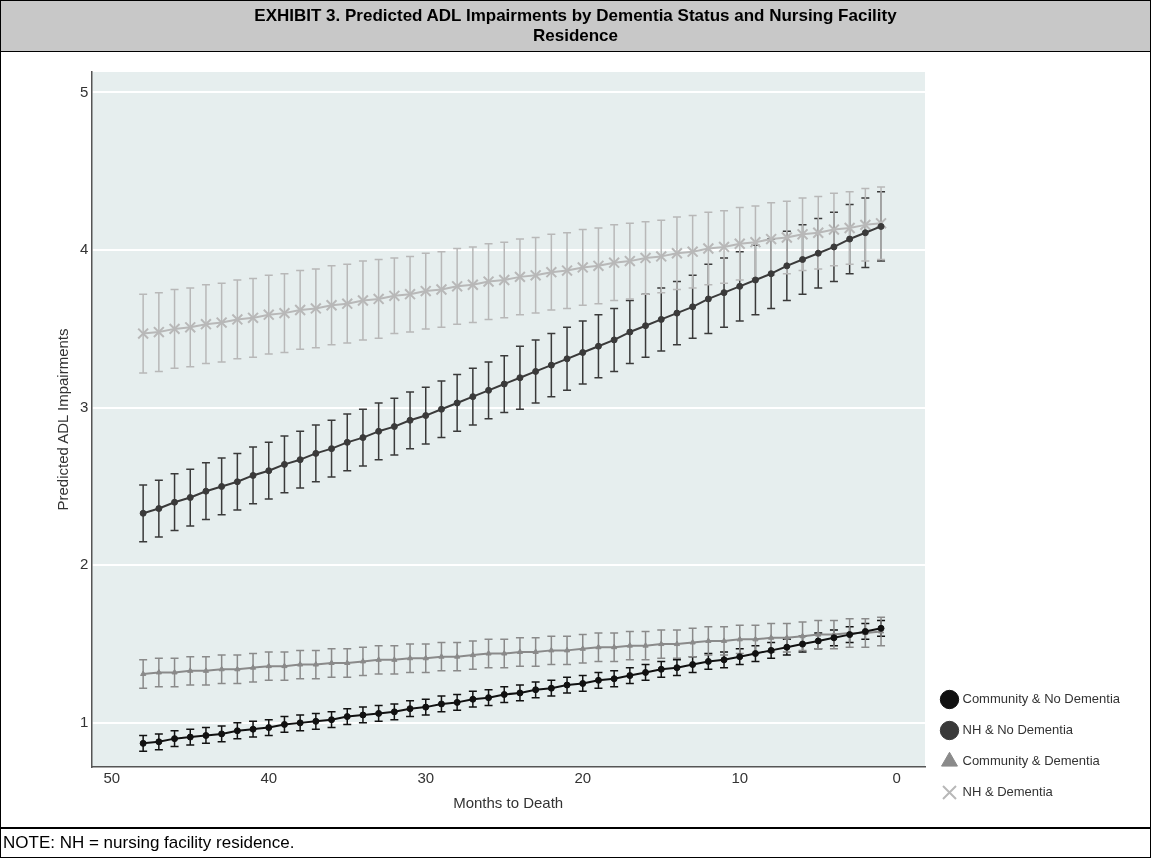 The image size is (1151, 859). Describe the element at coordinates (426, 778) in the screenshot. I see `x-tick-label: 30` at that location.